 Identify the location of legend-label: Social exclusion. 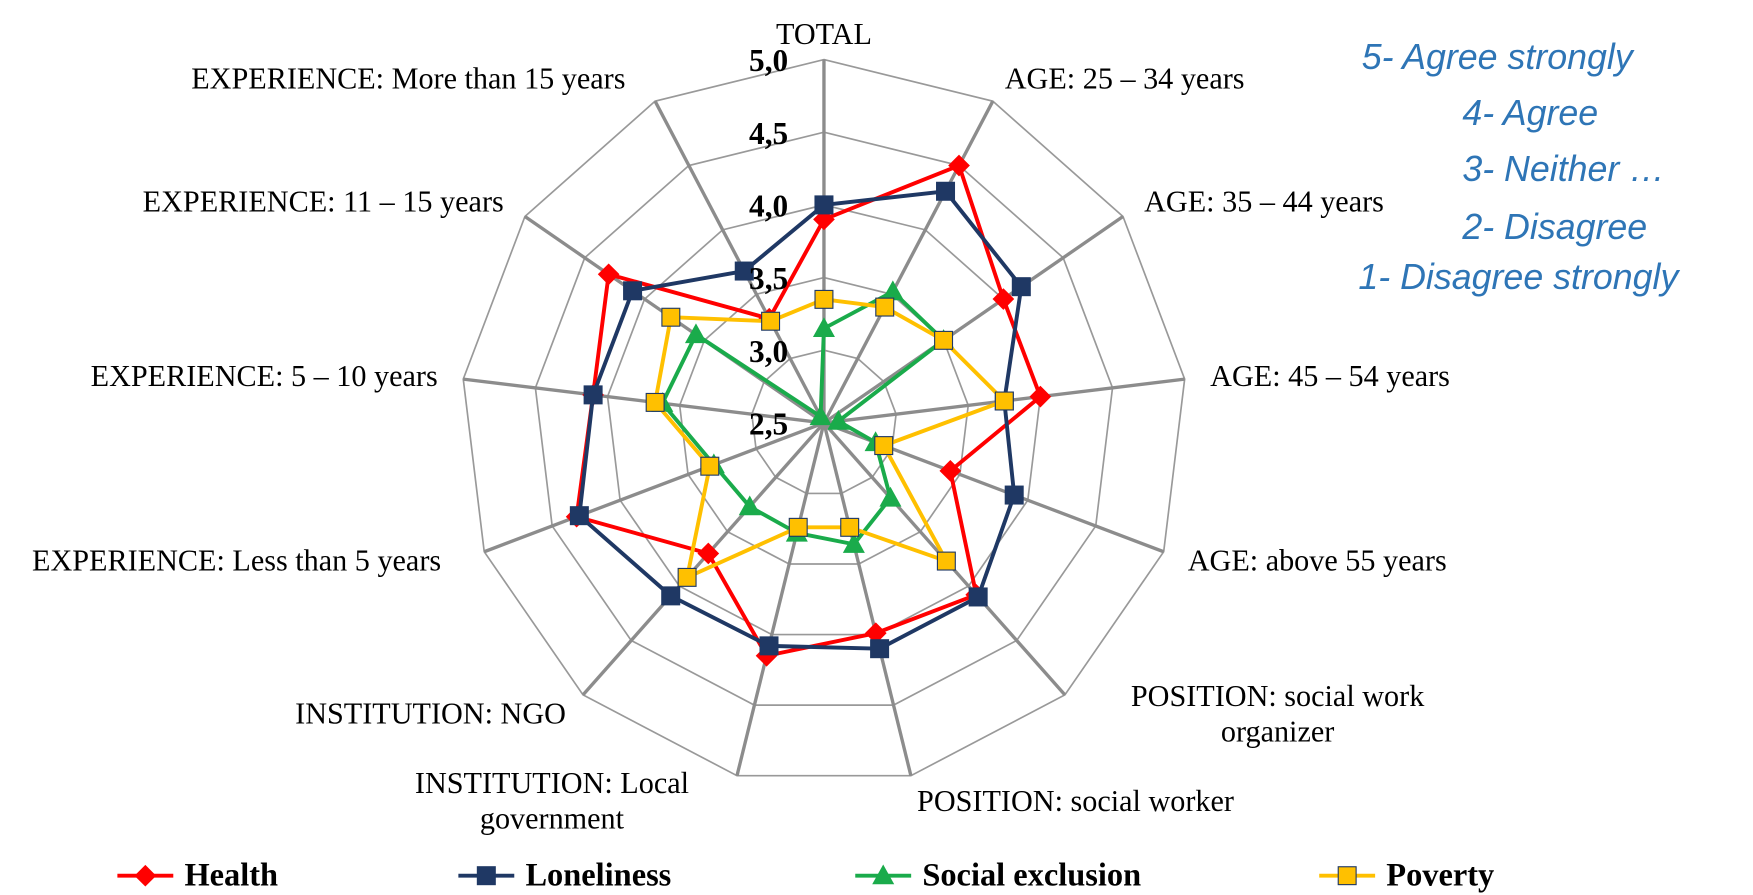
(1031, 875).